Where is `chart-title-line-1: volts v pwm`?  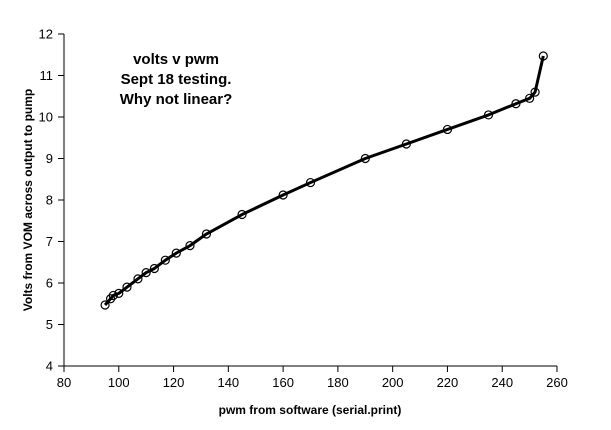
chart-title-line-1: volts v pwm is located at coordinates (176, 59).